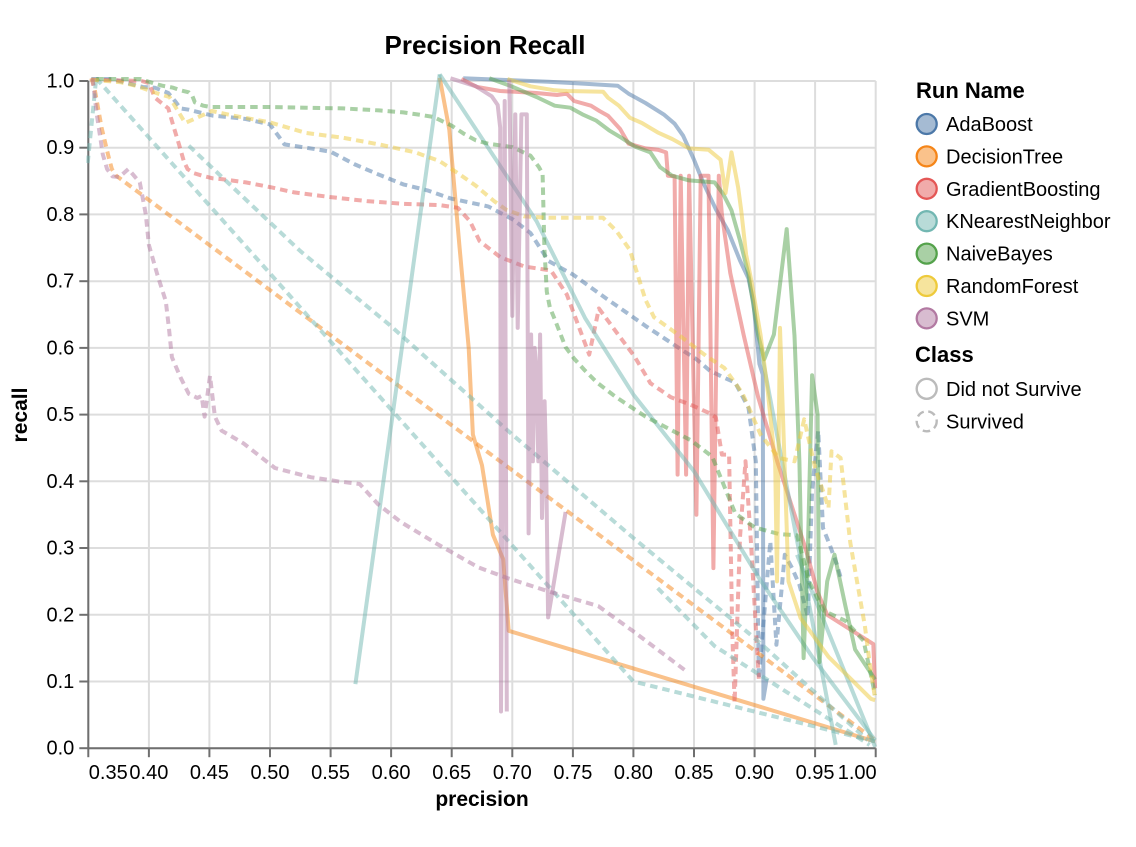 The height and width of the screenshot is (847, 1136). I want to click on svg-text: 0.9, so click(60, 148).